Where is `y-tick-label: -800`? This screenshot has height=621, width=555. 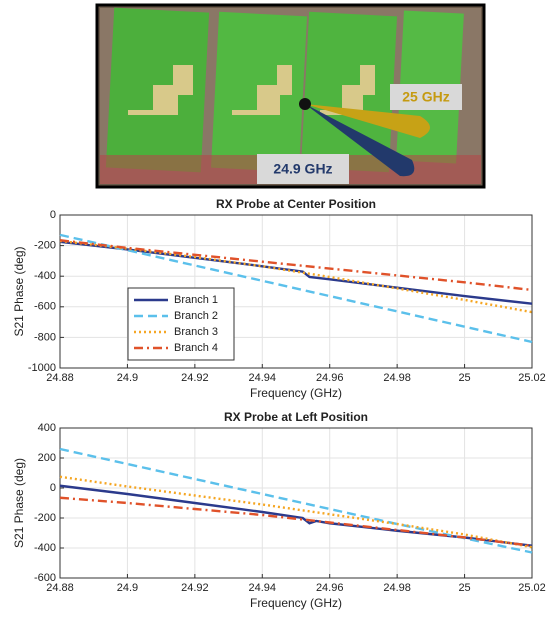 y-tick-label: -800 is located at coordinates (45, 337).